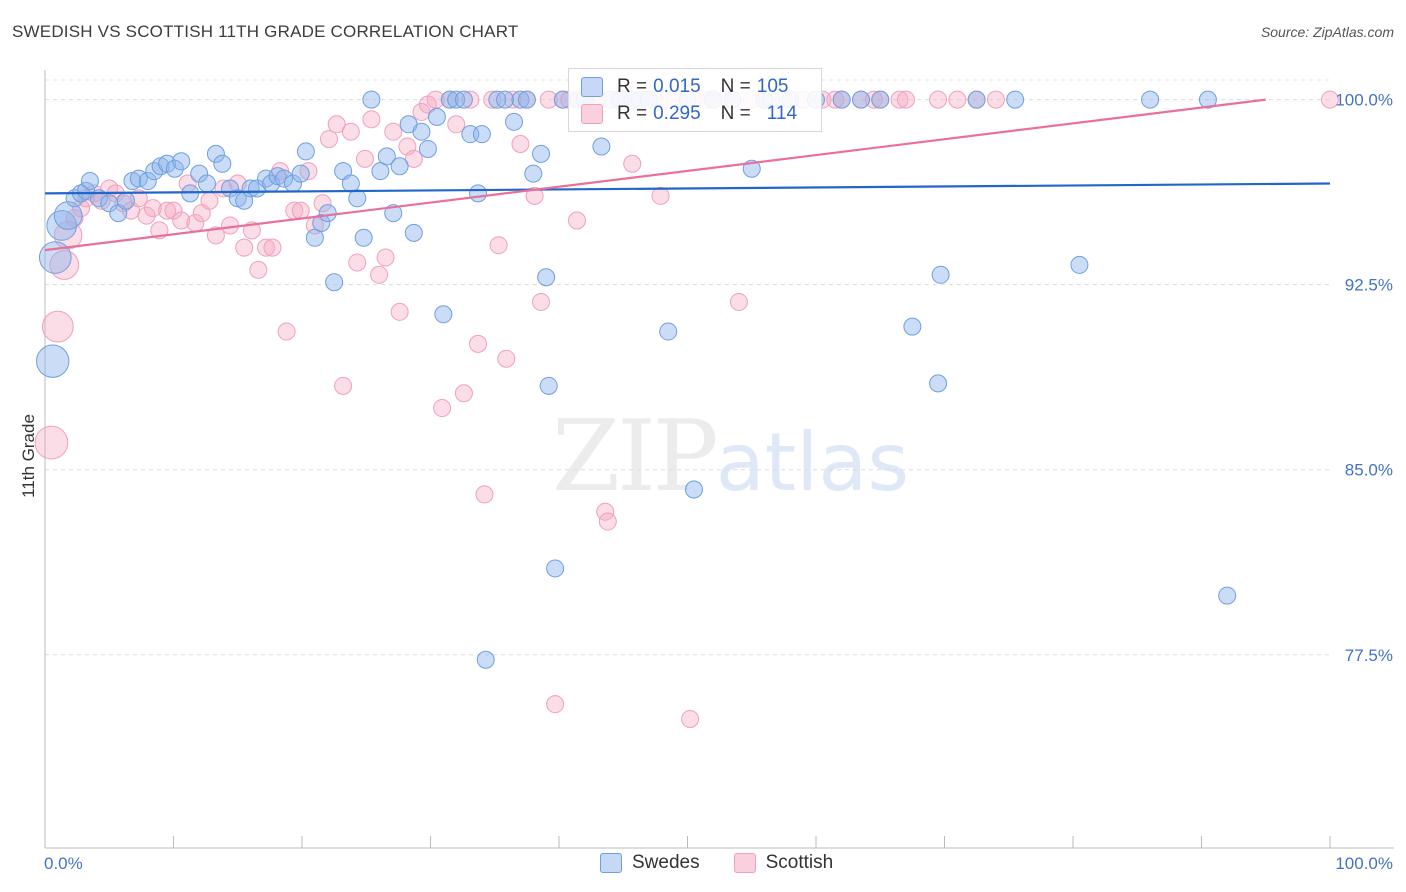 This screenshot has height=892, width=1406. I want to click on scottish-swatch, so click(592, 114).